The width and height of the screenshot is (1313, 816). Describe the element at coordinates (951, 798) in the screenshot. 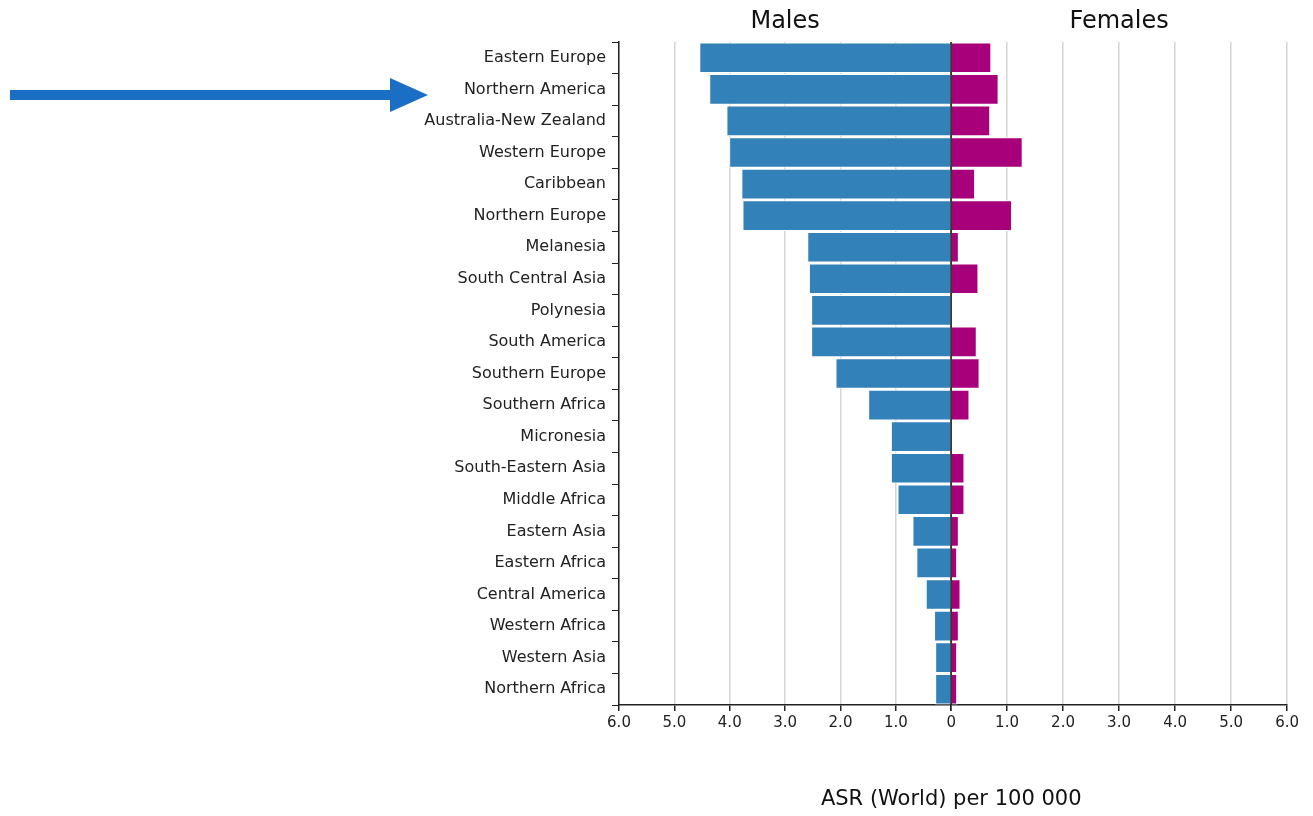

I see `x-axis-title: ASR (World) per 100 000` at that location.